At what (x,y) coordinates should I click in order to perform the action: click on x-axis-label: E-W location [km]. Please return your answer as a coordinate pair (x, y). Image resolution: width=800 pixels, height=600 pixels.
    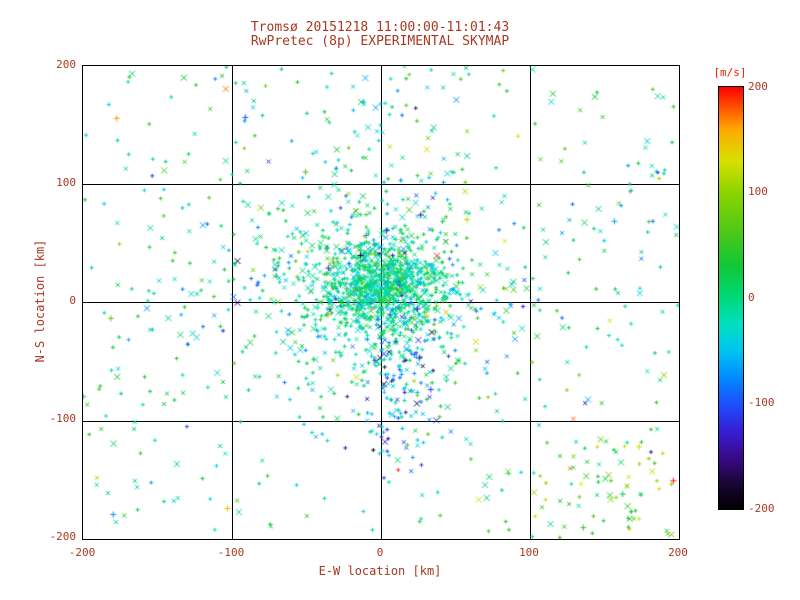
    Looking at the image, I should click on (380, 571).